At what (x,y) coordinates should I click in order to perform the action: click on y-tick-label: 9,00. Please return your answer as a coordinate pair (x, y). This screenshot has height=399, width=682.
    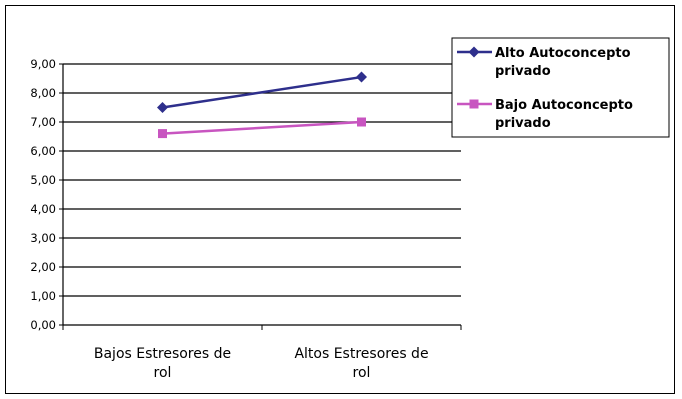
    Looking at the image, I should click on (43, 64).